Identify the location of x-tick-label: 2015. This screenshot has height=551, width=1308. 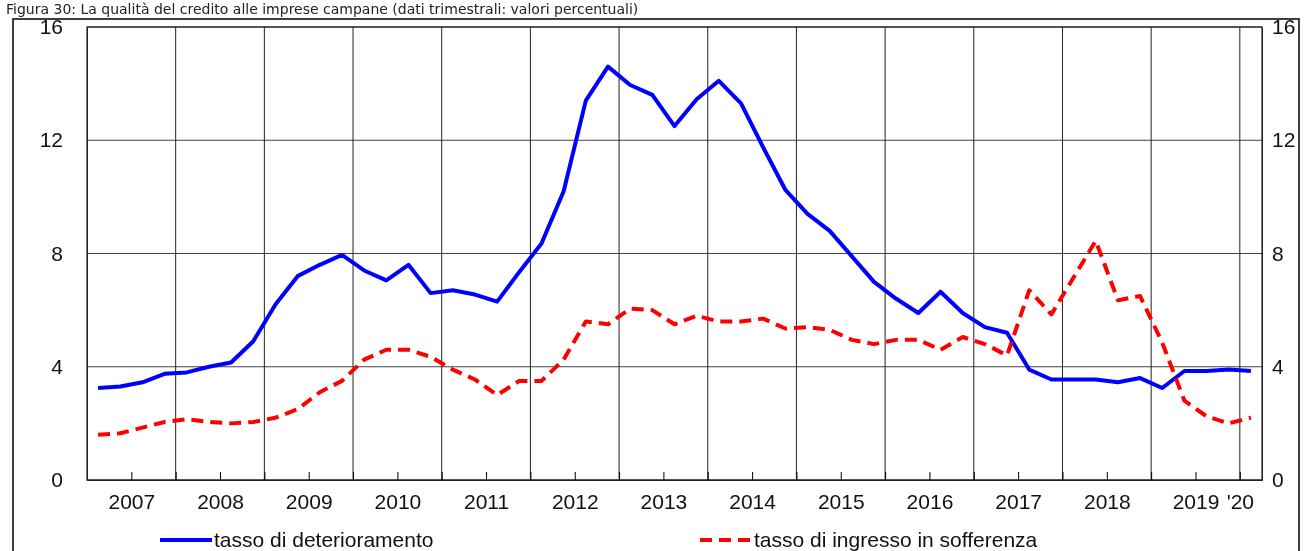
(841, 501).